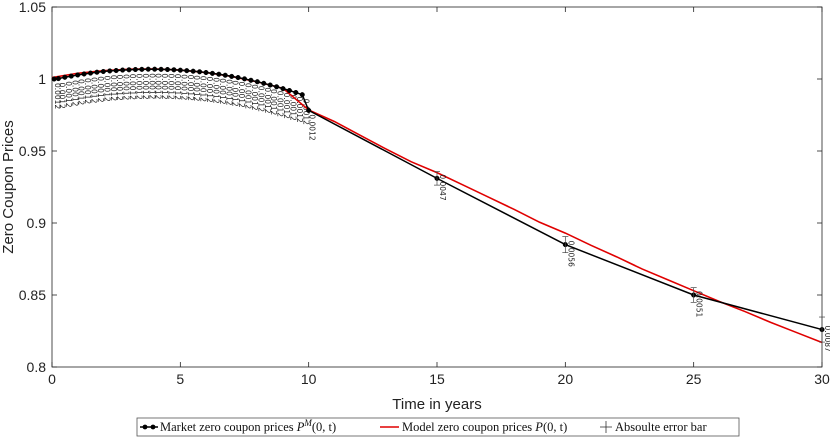 Image resolution: width=830 pixels, height=437 pixels. I want to click on legend-model-label: Model zero coupon prices P(0, t), so click(484, 427).